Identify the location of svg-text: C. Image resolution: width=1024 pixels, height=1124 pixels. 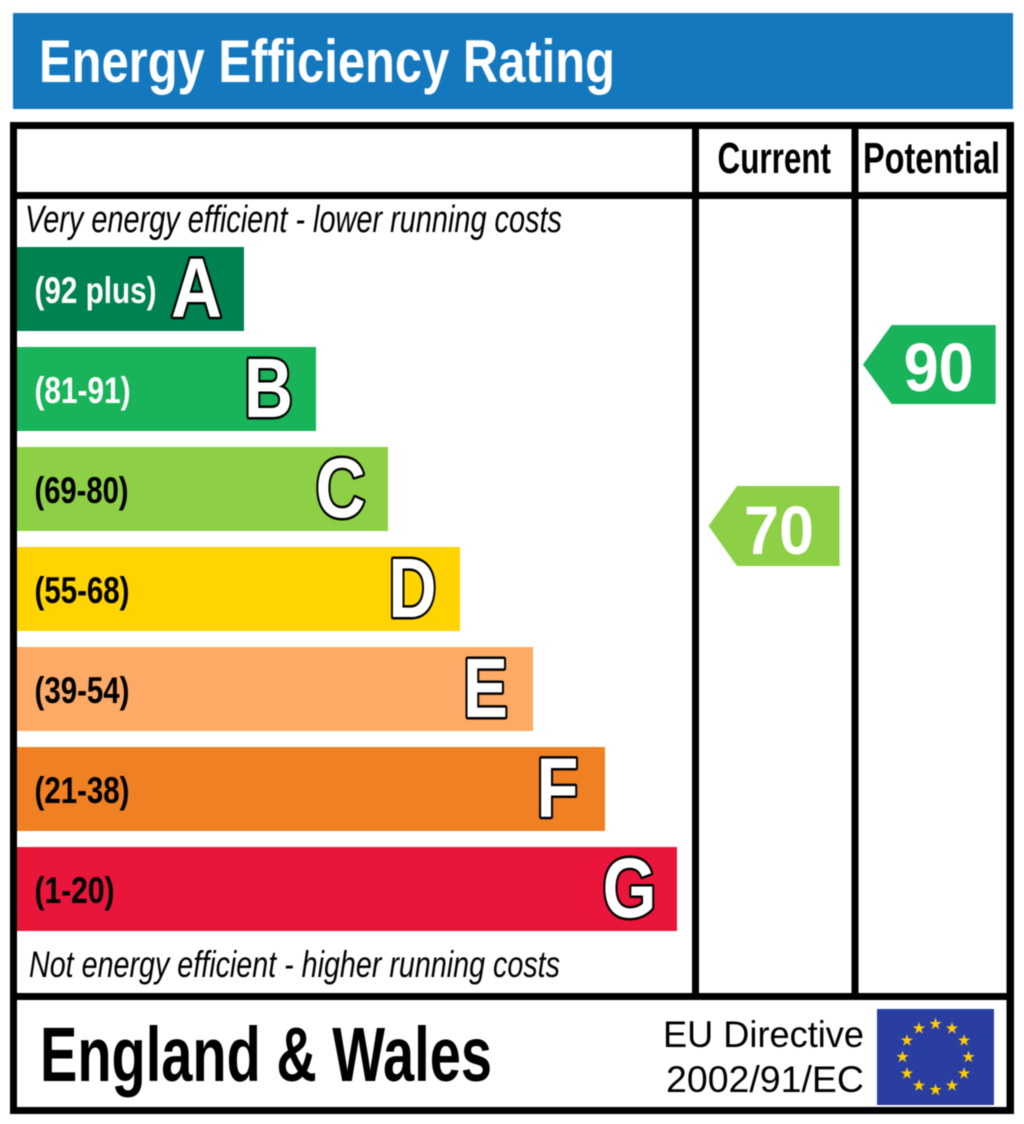
(341, 488).